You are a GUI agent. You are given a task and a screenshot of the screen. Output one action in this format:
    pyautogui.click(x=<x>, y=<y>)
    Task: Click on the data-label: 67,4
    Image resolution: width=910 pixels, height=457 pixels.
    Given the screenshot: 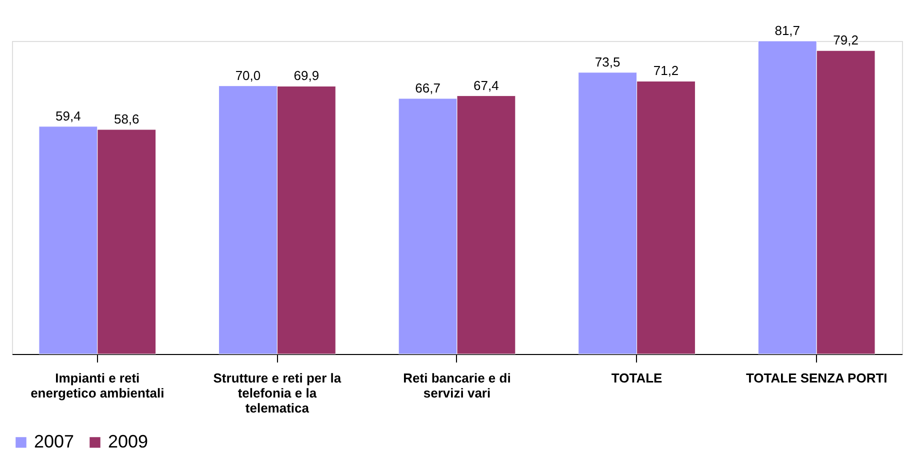 What is the action you would take?
    pyautogui.click(x=486, y=85)
    